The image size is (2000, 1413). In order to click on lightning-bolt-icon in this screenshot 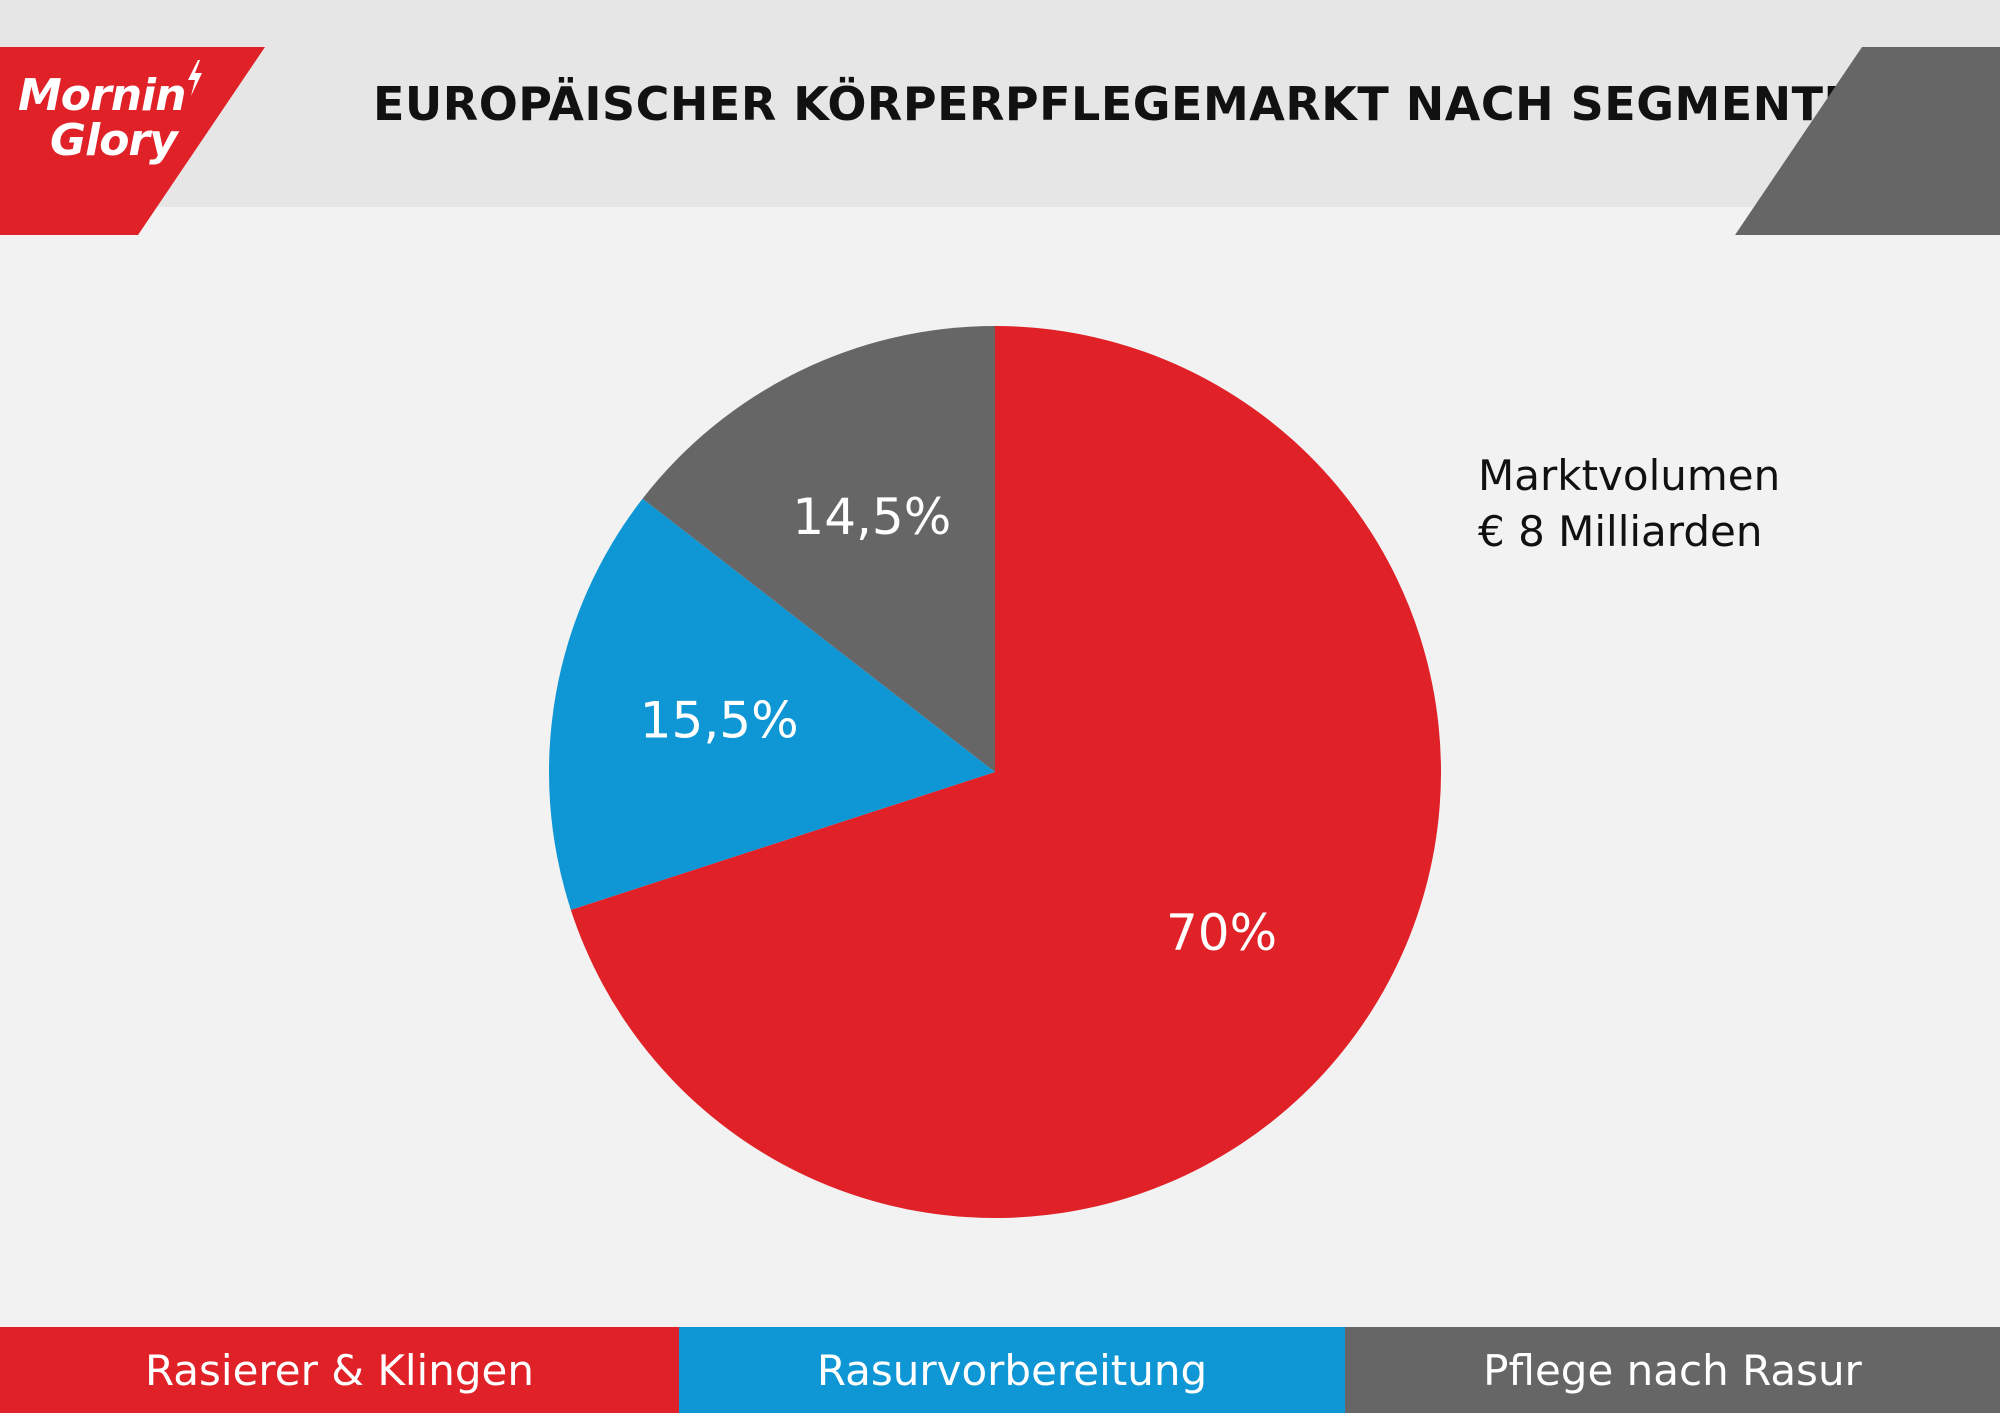, I will do `click(195, 78)`.